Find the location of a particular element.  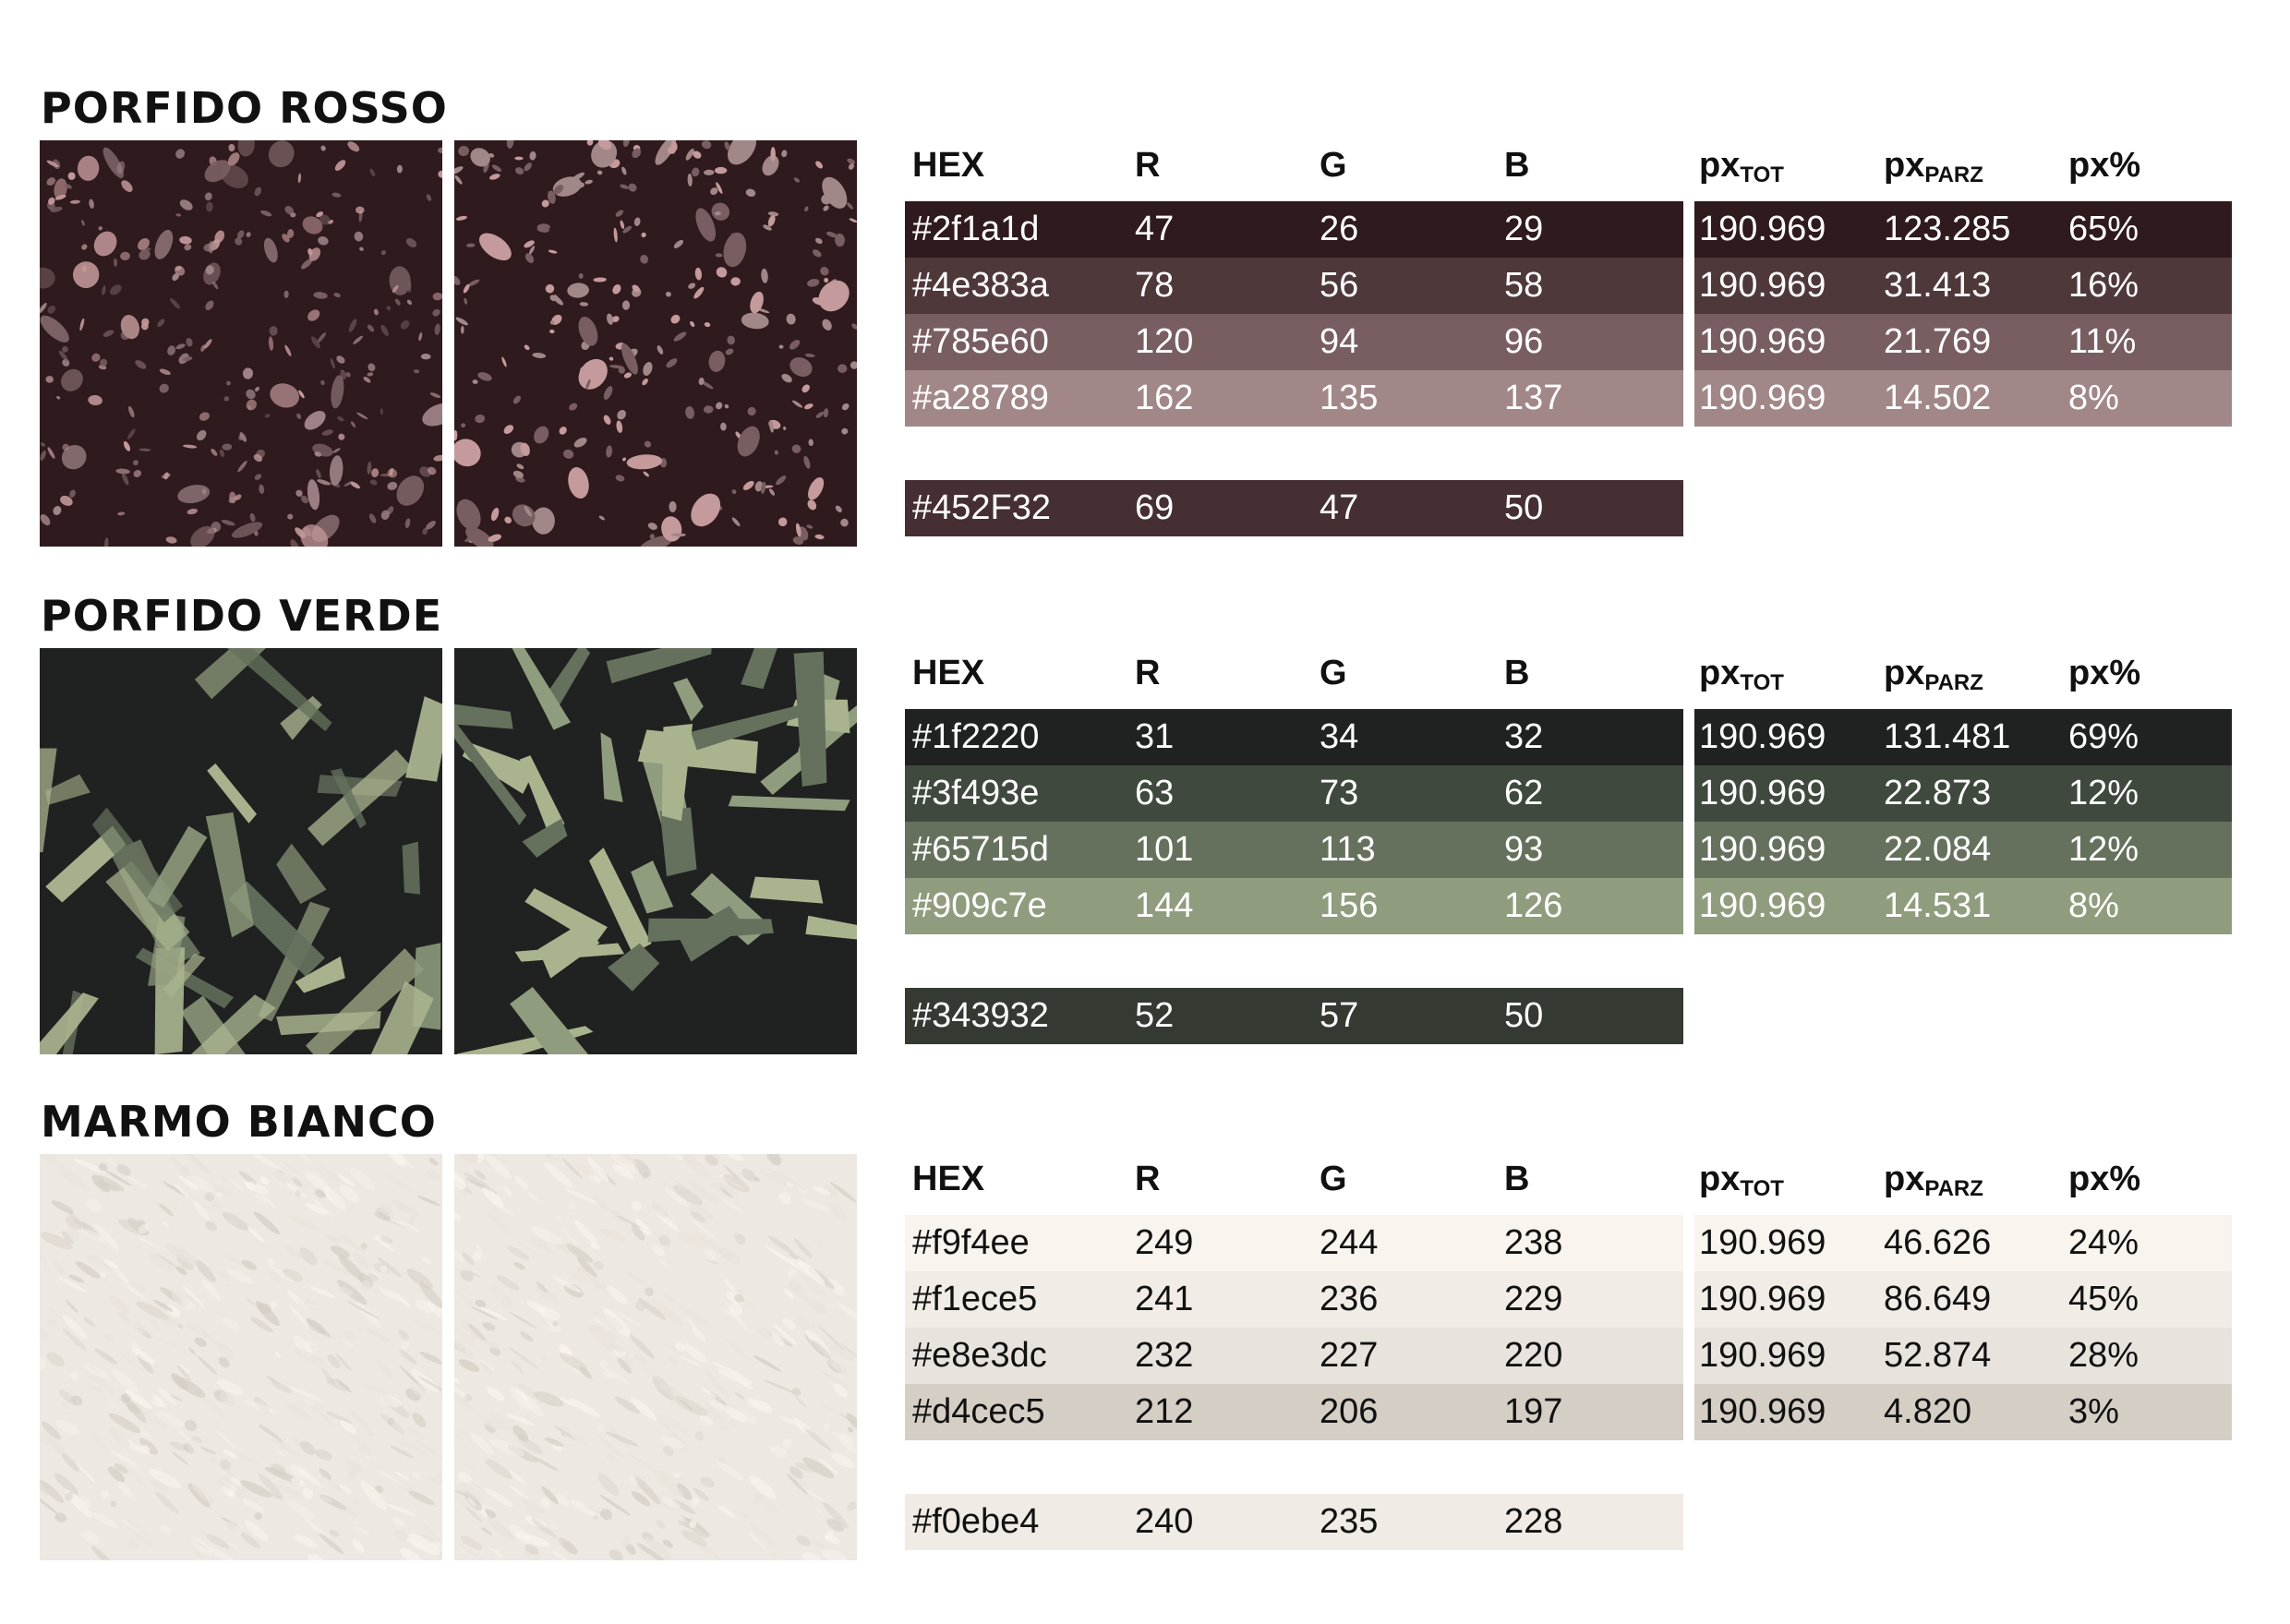

hex-value: #3f493e is located at coordinates (976, 793).